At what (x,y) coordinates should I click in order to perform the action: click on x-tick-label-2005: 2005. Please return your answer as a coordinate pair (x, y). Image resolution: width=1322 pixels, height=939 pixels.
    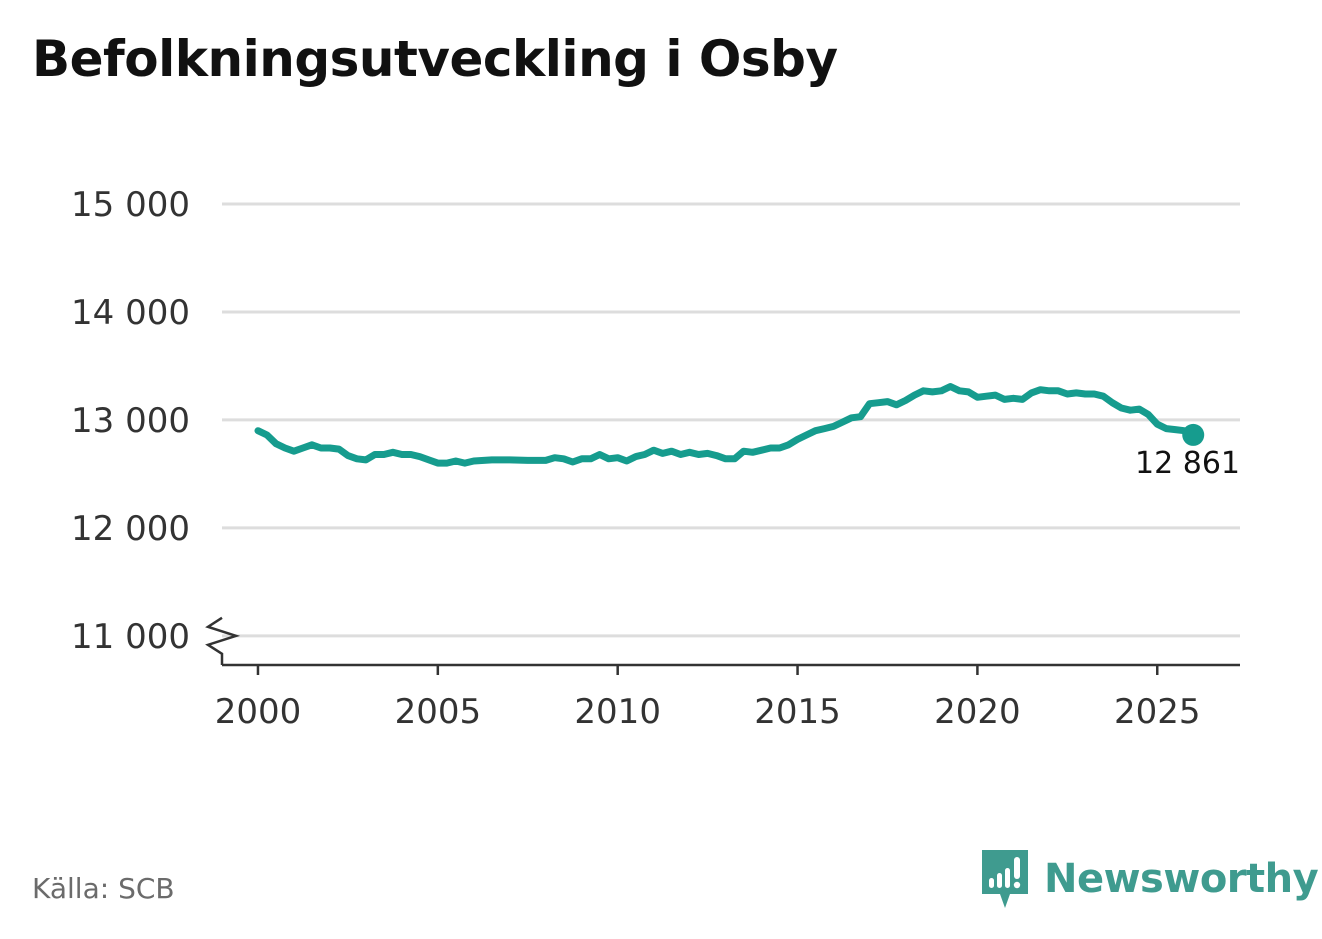
    Looking at the image, I should click on (438, 712).